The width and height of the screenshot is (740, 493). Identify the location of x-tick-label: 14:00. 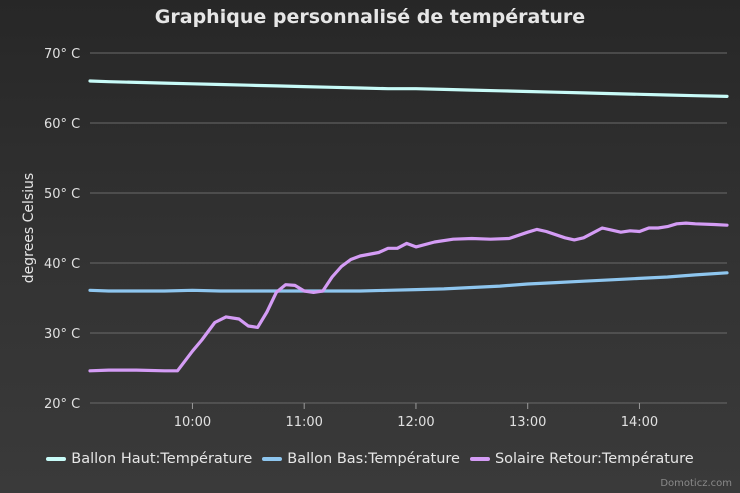
(639, 422).